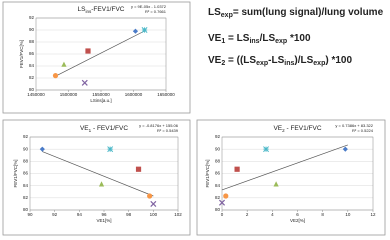  What do you see at coordinates (108, 9) in the screenshot?
I see `chart-title-part: -FEV1/FVC` at bounding box center [108, 9].